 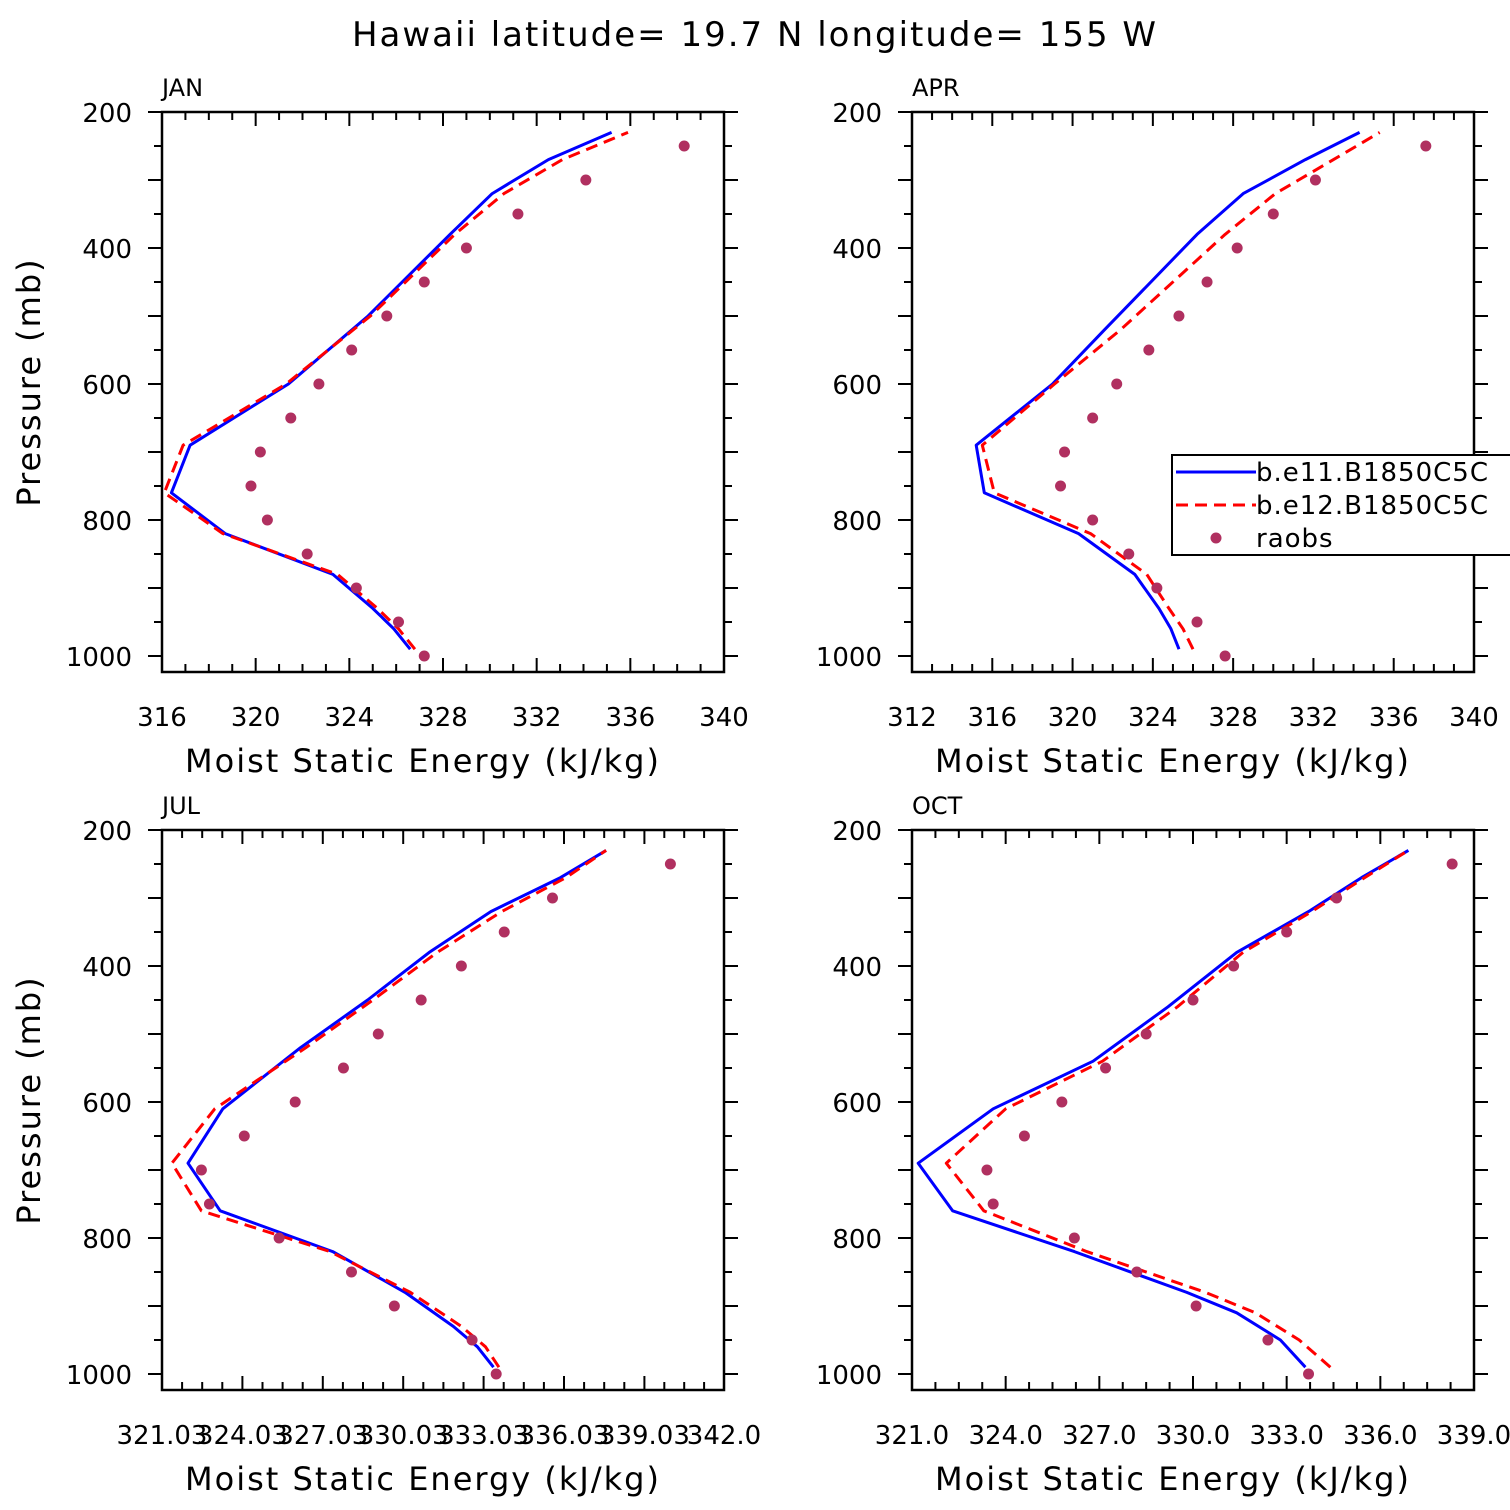 I want to click on x-tick-label: 330.0, so click(x=1193, y=1436).